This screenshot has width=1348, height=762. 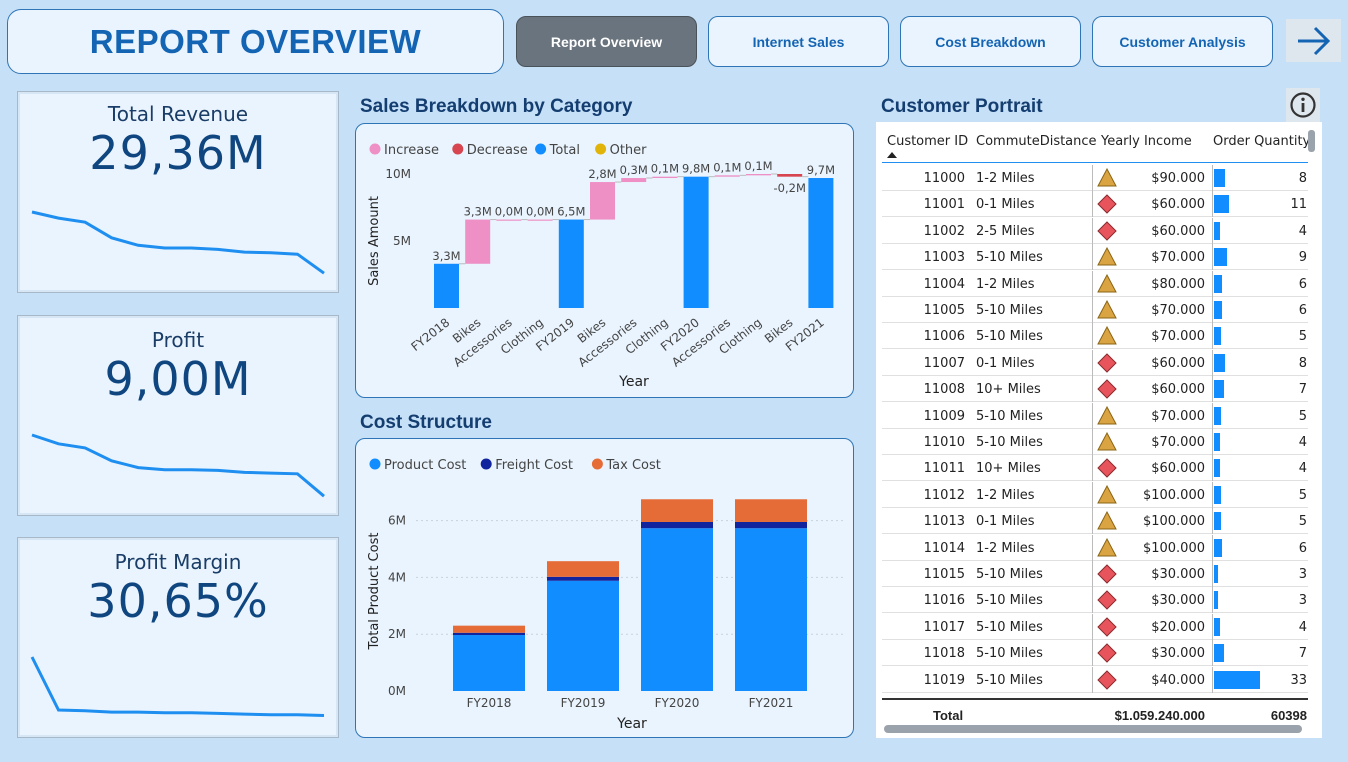 I want to click on customer-id-cell: 11003, so click(x=944, y=258).